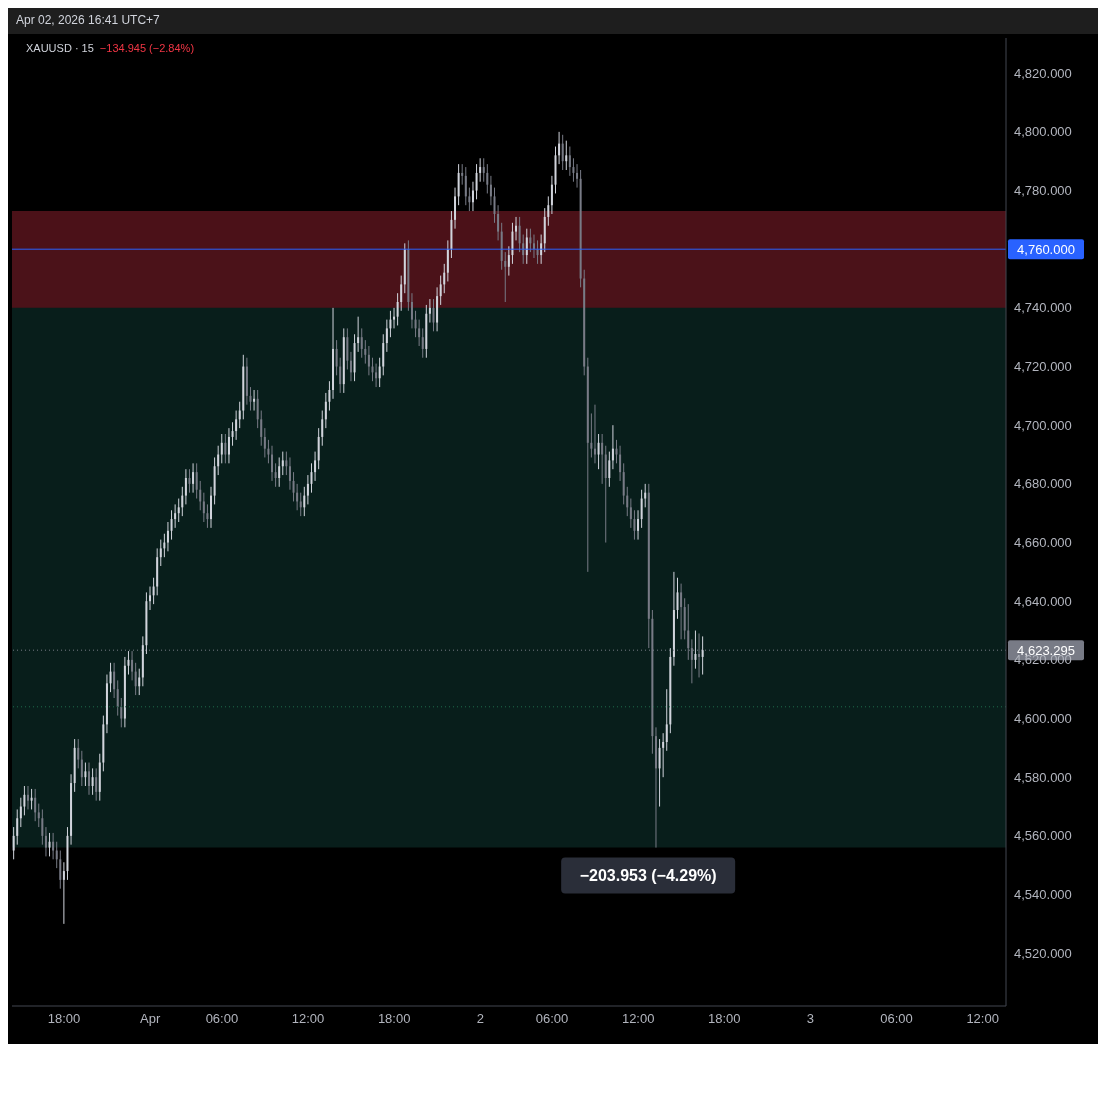 This screenshot has height=1100, width=1106. Describe the element at coordinates (1043, 425) in the screenshot. I see `y-tick-label: 4,700.000` at that location.